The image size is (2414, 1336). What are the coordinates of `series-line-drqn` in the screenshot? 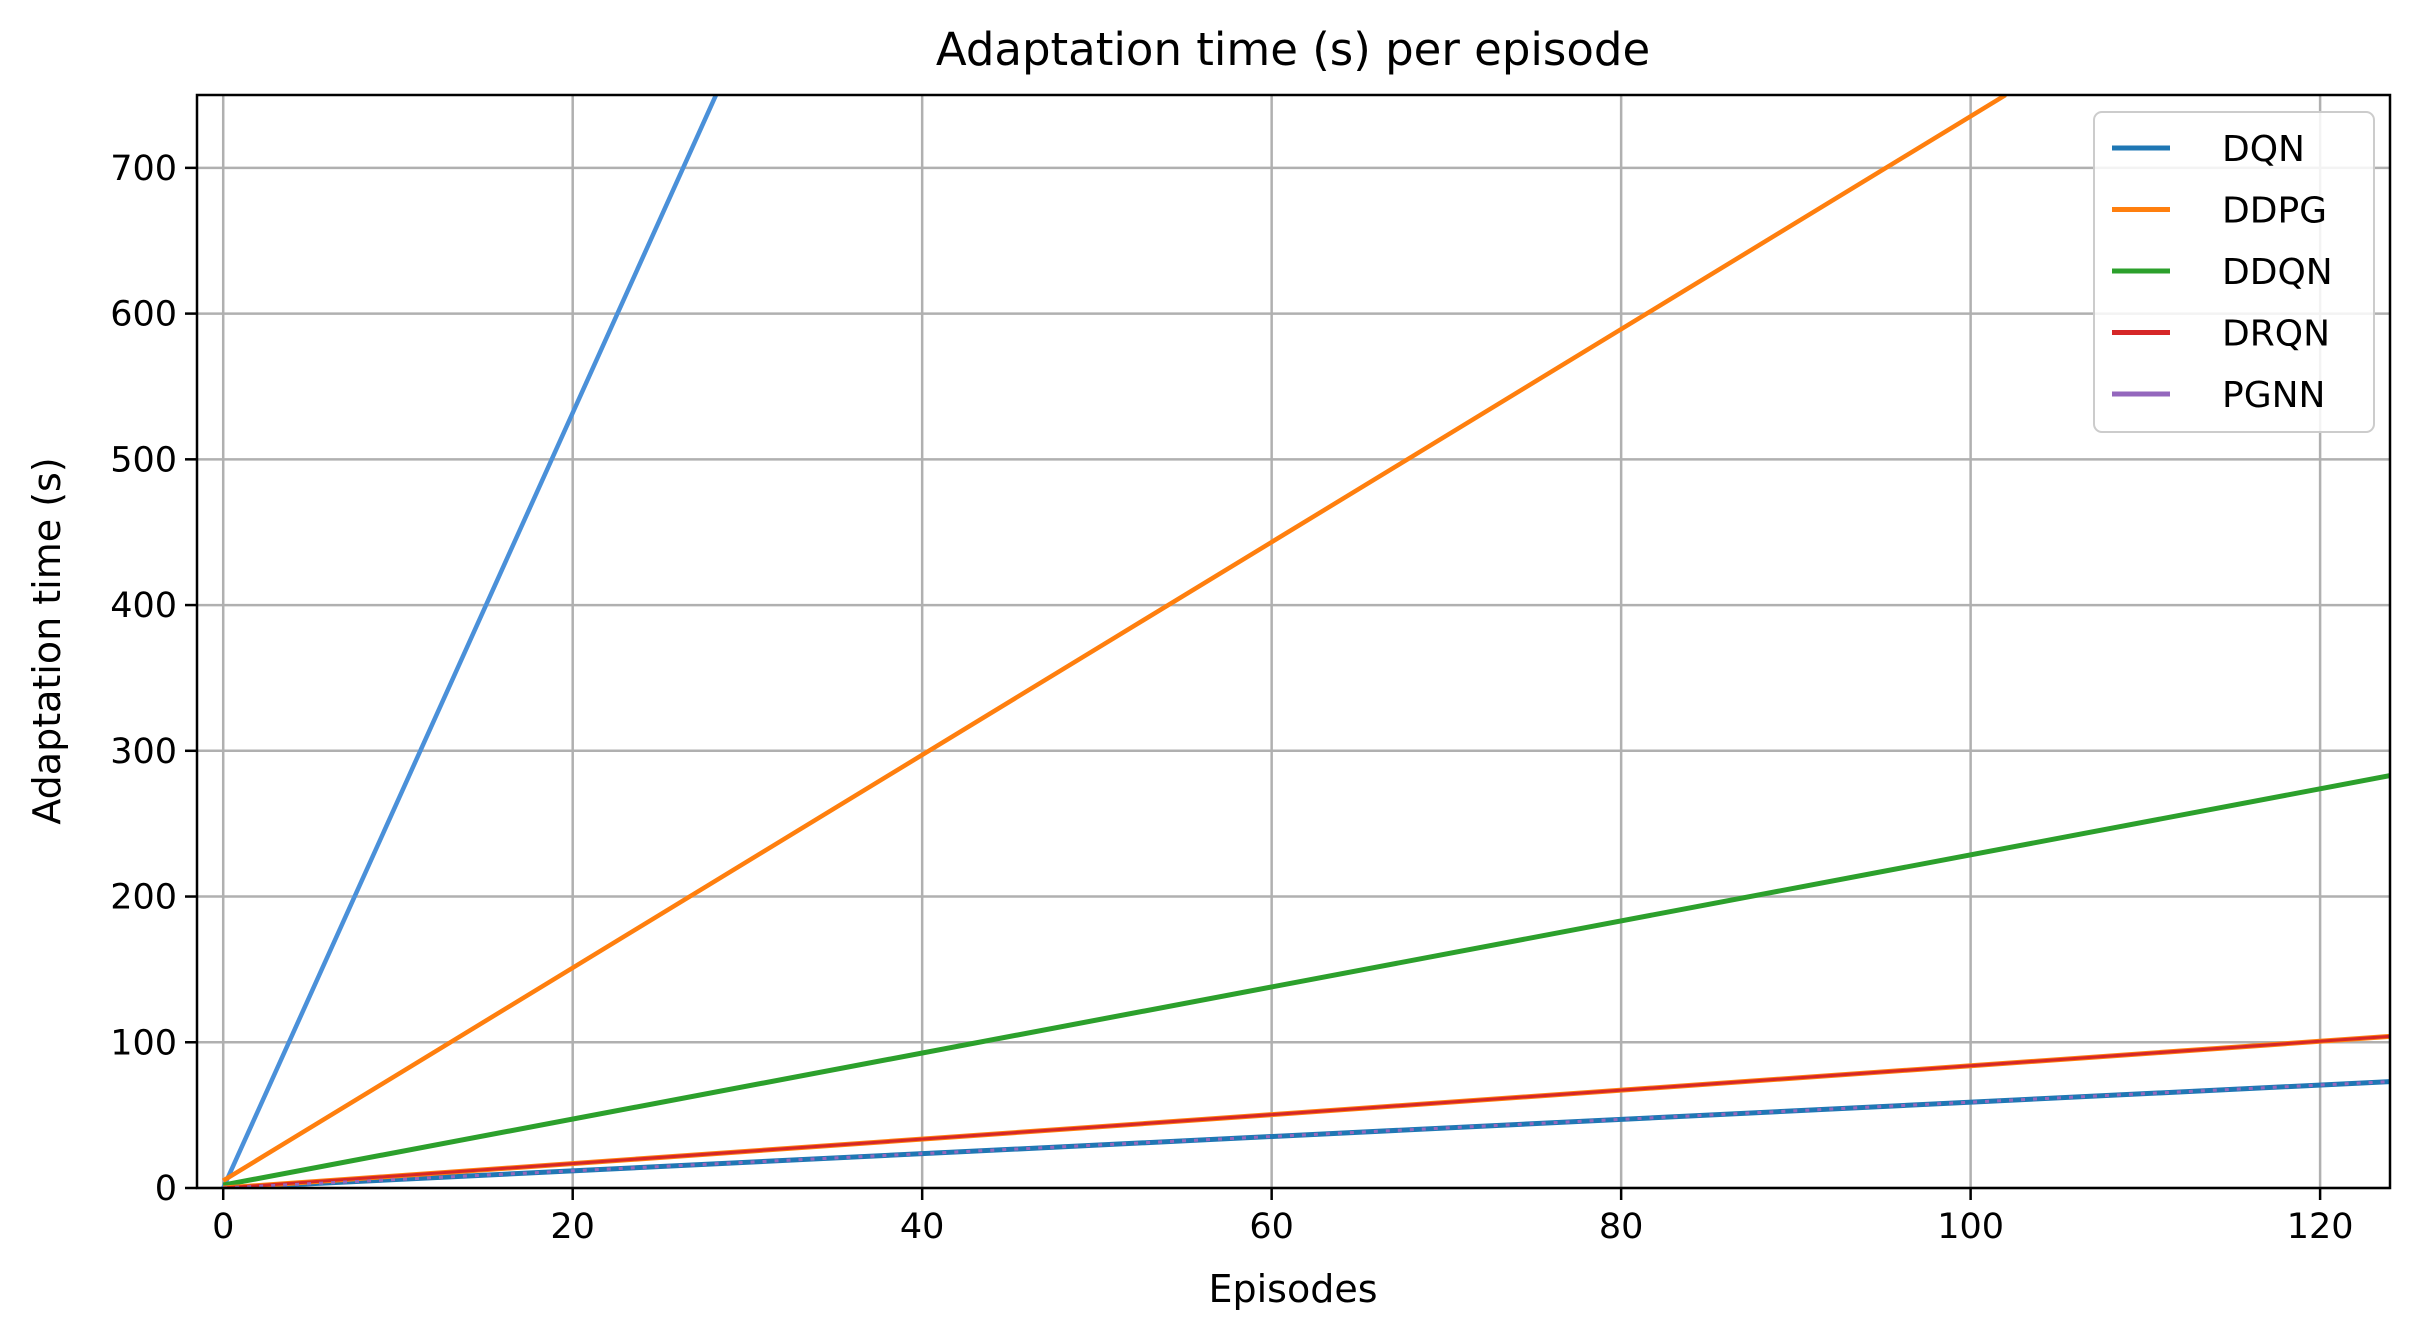 It's located at (1306, 1111).